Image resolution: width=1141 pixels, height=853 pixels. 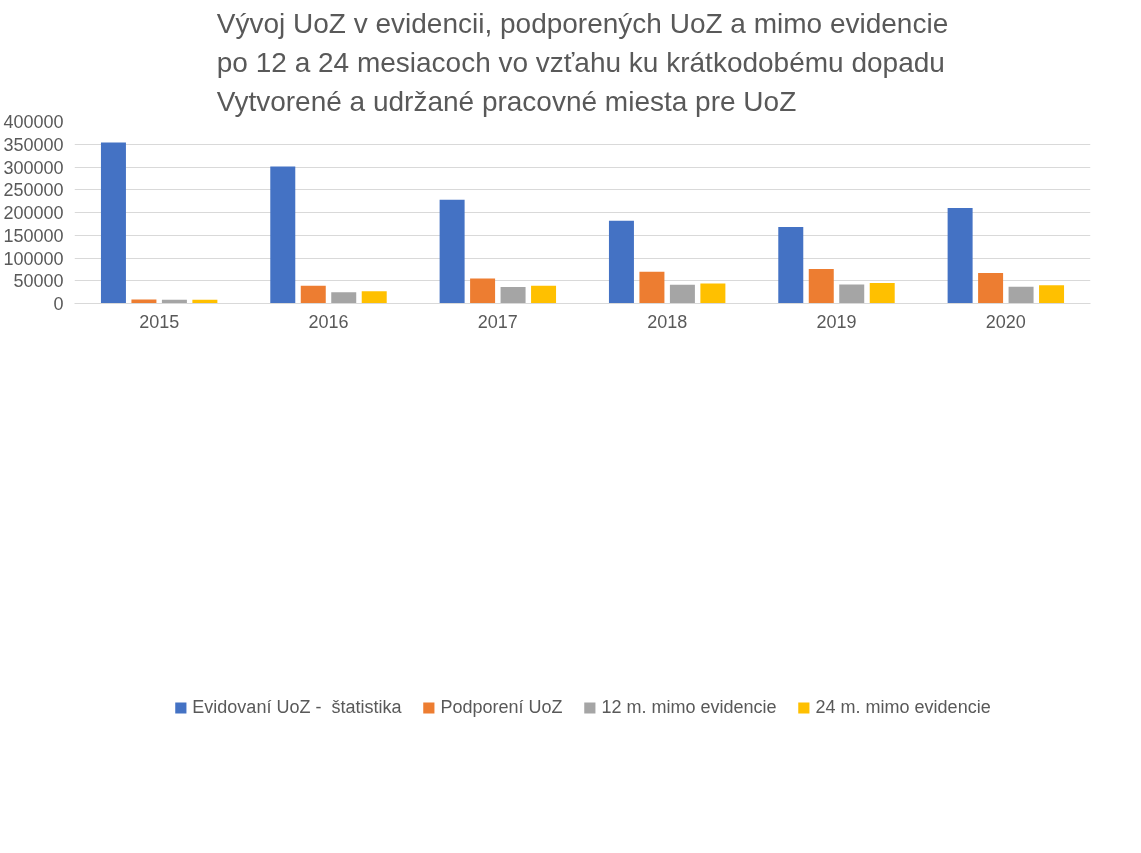 I want to click on y-tick-label: 200000, so click(x=33, y=213).